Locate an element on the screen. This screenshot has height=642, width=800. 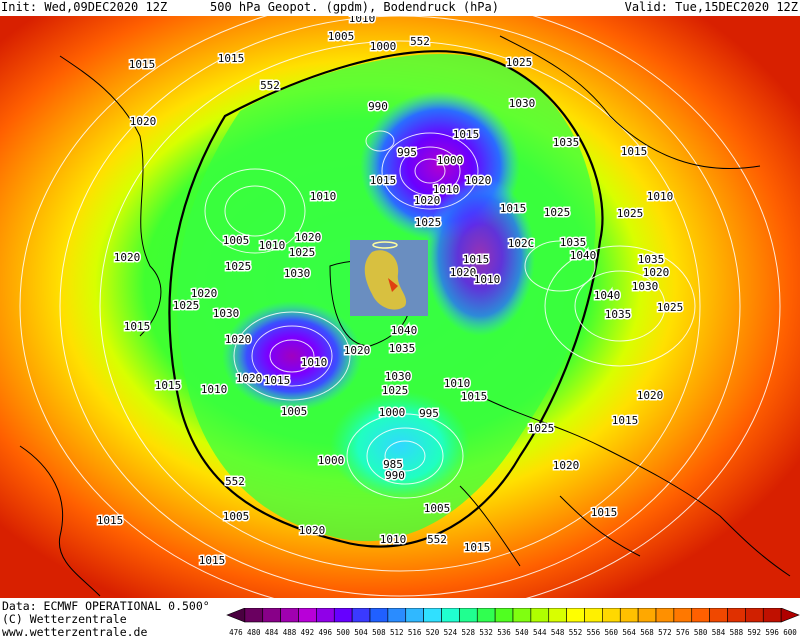
colorbar-label: 484 is located at coordinates (272, 632).